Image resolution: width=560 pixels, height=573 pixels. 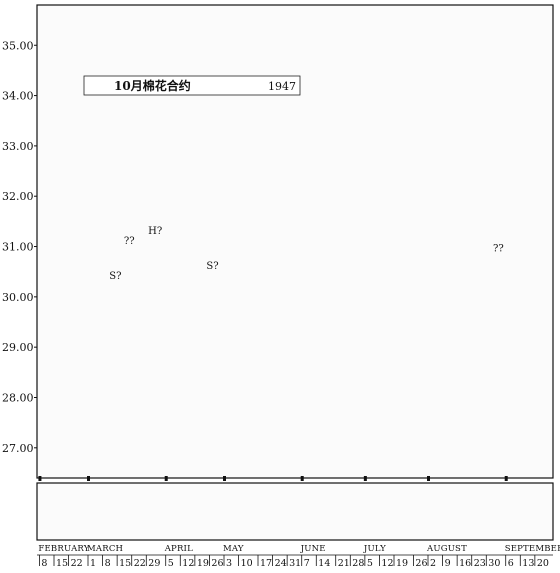 What do you see at coordinates (465, 563) in the screenshot?
I see `day-tick-label: 16` at bounding box center [465, 563].